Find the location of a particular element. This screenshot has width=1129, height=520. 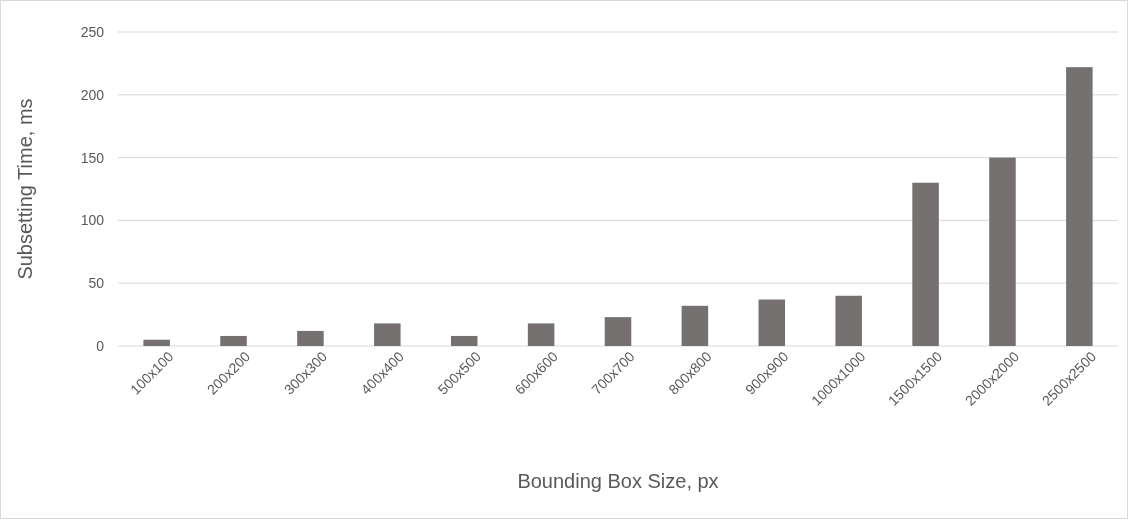

y-tick-label: 150 is located at coordinates (92, 157).